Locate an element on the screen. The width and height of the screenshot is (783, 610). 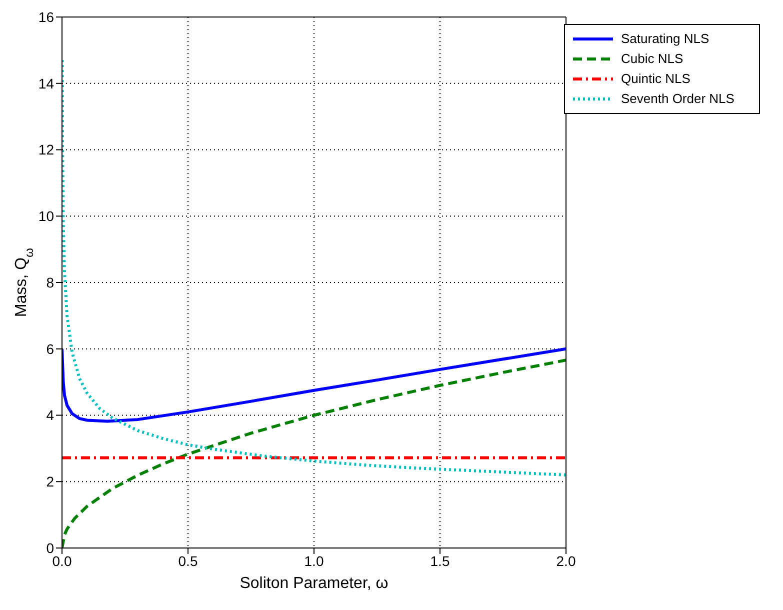
y-tick-label: 0 is located at coordinates (50, 548).